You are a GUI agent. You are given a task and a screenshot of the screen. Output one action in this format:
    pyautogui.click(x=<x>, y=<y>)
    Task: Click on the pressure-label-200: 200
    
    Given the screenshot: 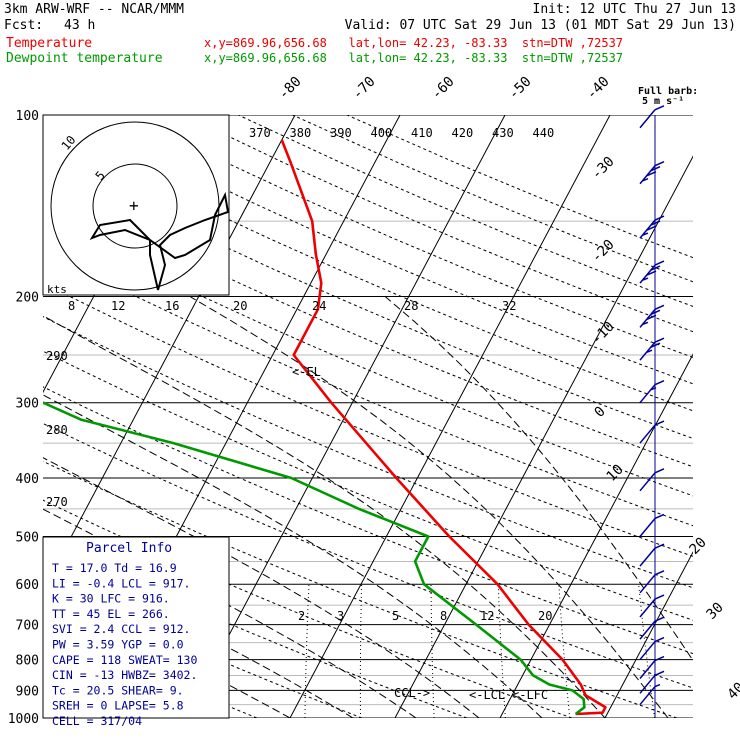 What is the action you would take?
    pyautogui.click(x=27, y=298)
    